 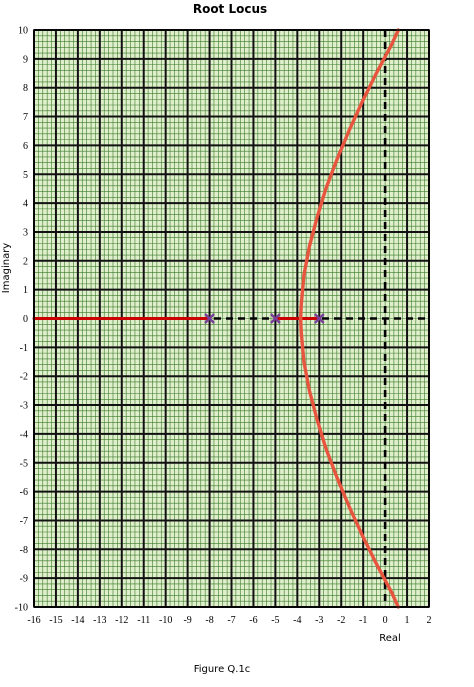 What do you see at coordinates (24, 377) in the screenshot?
I see `y-tick-label: -2` at bounding box center [24, 377].